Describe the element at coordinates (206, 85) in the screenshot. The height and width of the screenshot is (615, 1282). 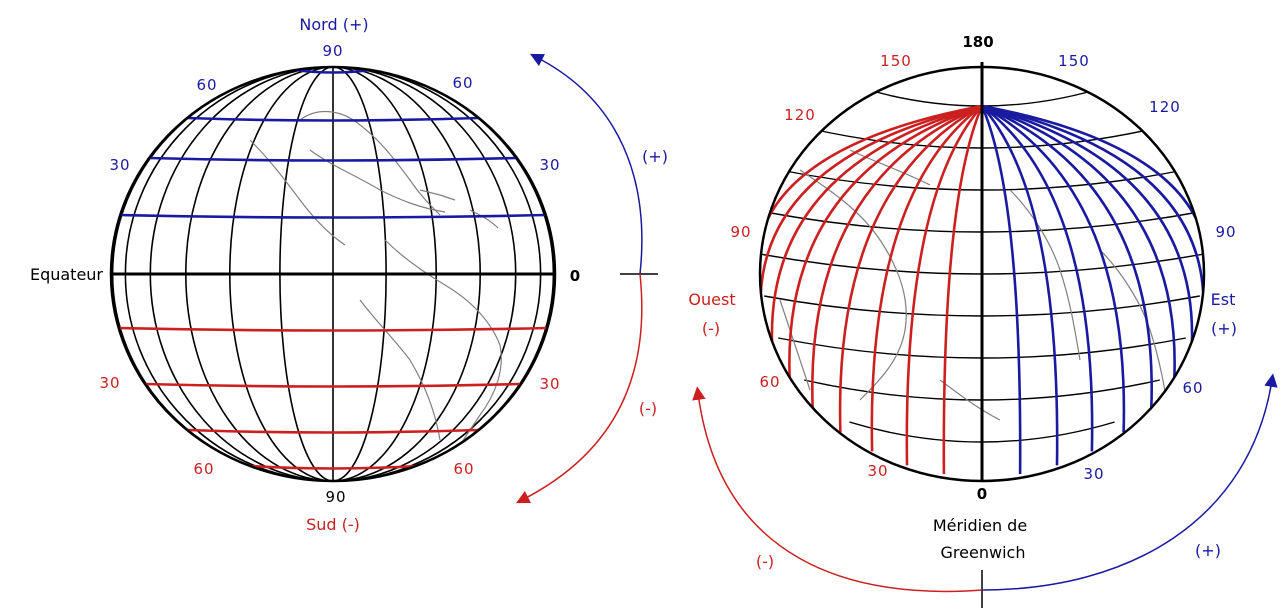
I see `lat-label-n60-left: 60` at that location.